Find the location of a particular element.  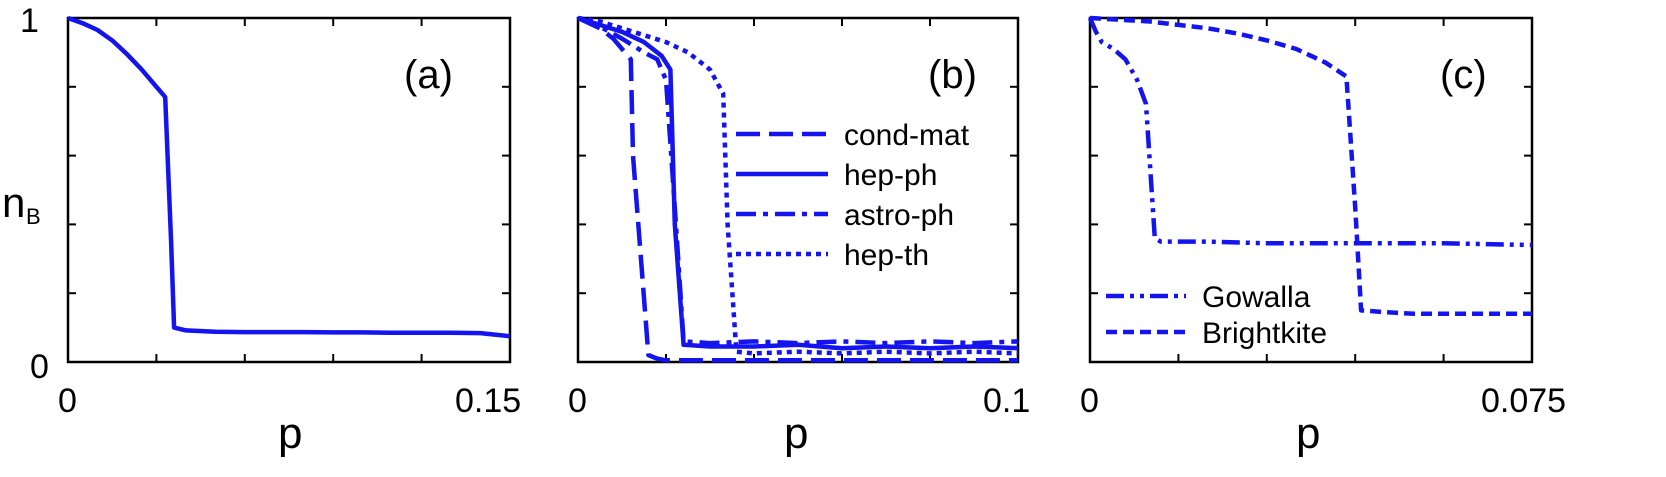

legend-label-hep-th: hep-th is located at coordinates (886, 255).